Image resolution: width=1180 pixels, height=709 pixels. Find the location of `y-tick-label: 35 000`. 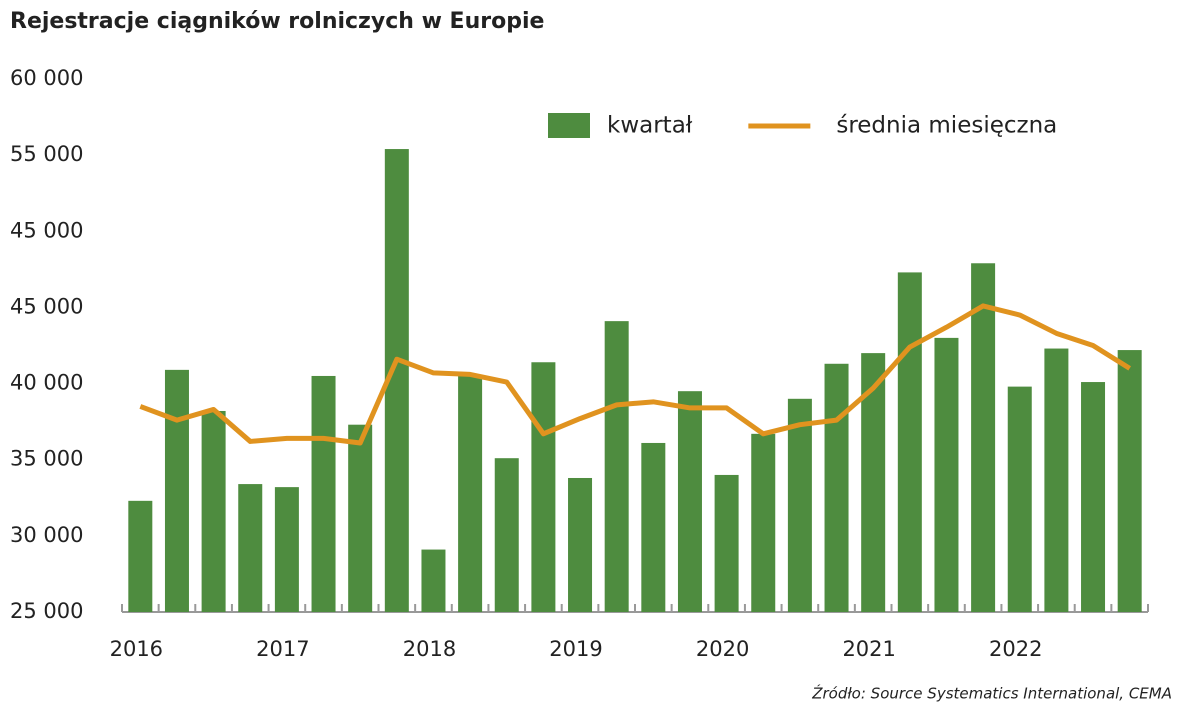

y-tick-label: 35 000 is located at coordinates (46, 459).